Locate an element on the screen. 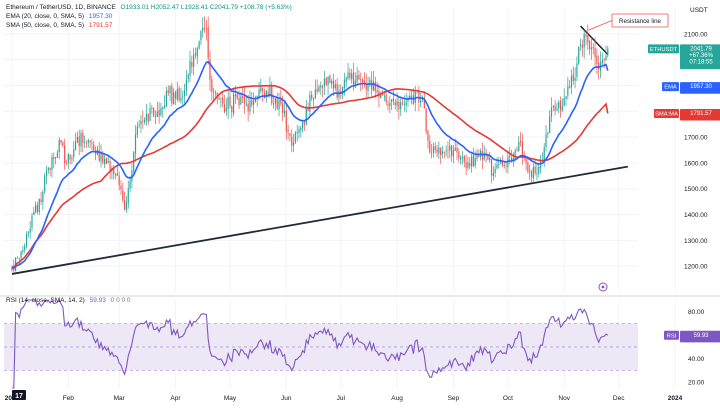  alert-circle-icon is located at coordinates (603, 287).